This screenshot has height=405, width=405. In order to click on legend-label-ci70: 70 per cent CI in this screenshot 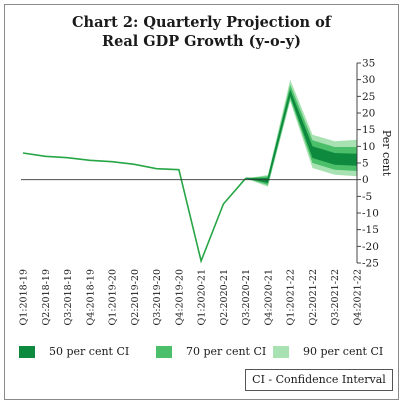, I will do `click(226, 351)`.